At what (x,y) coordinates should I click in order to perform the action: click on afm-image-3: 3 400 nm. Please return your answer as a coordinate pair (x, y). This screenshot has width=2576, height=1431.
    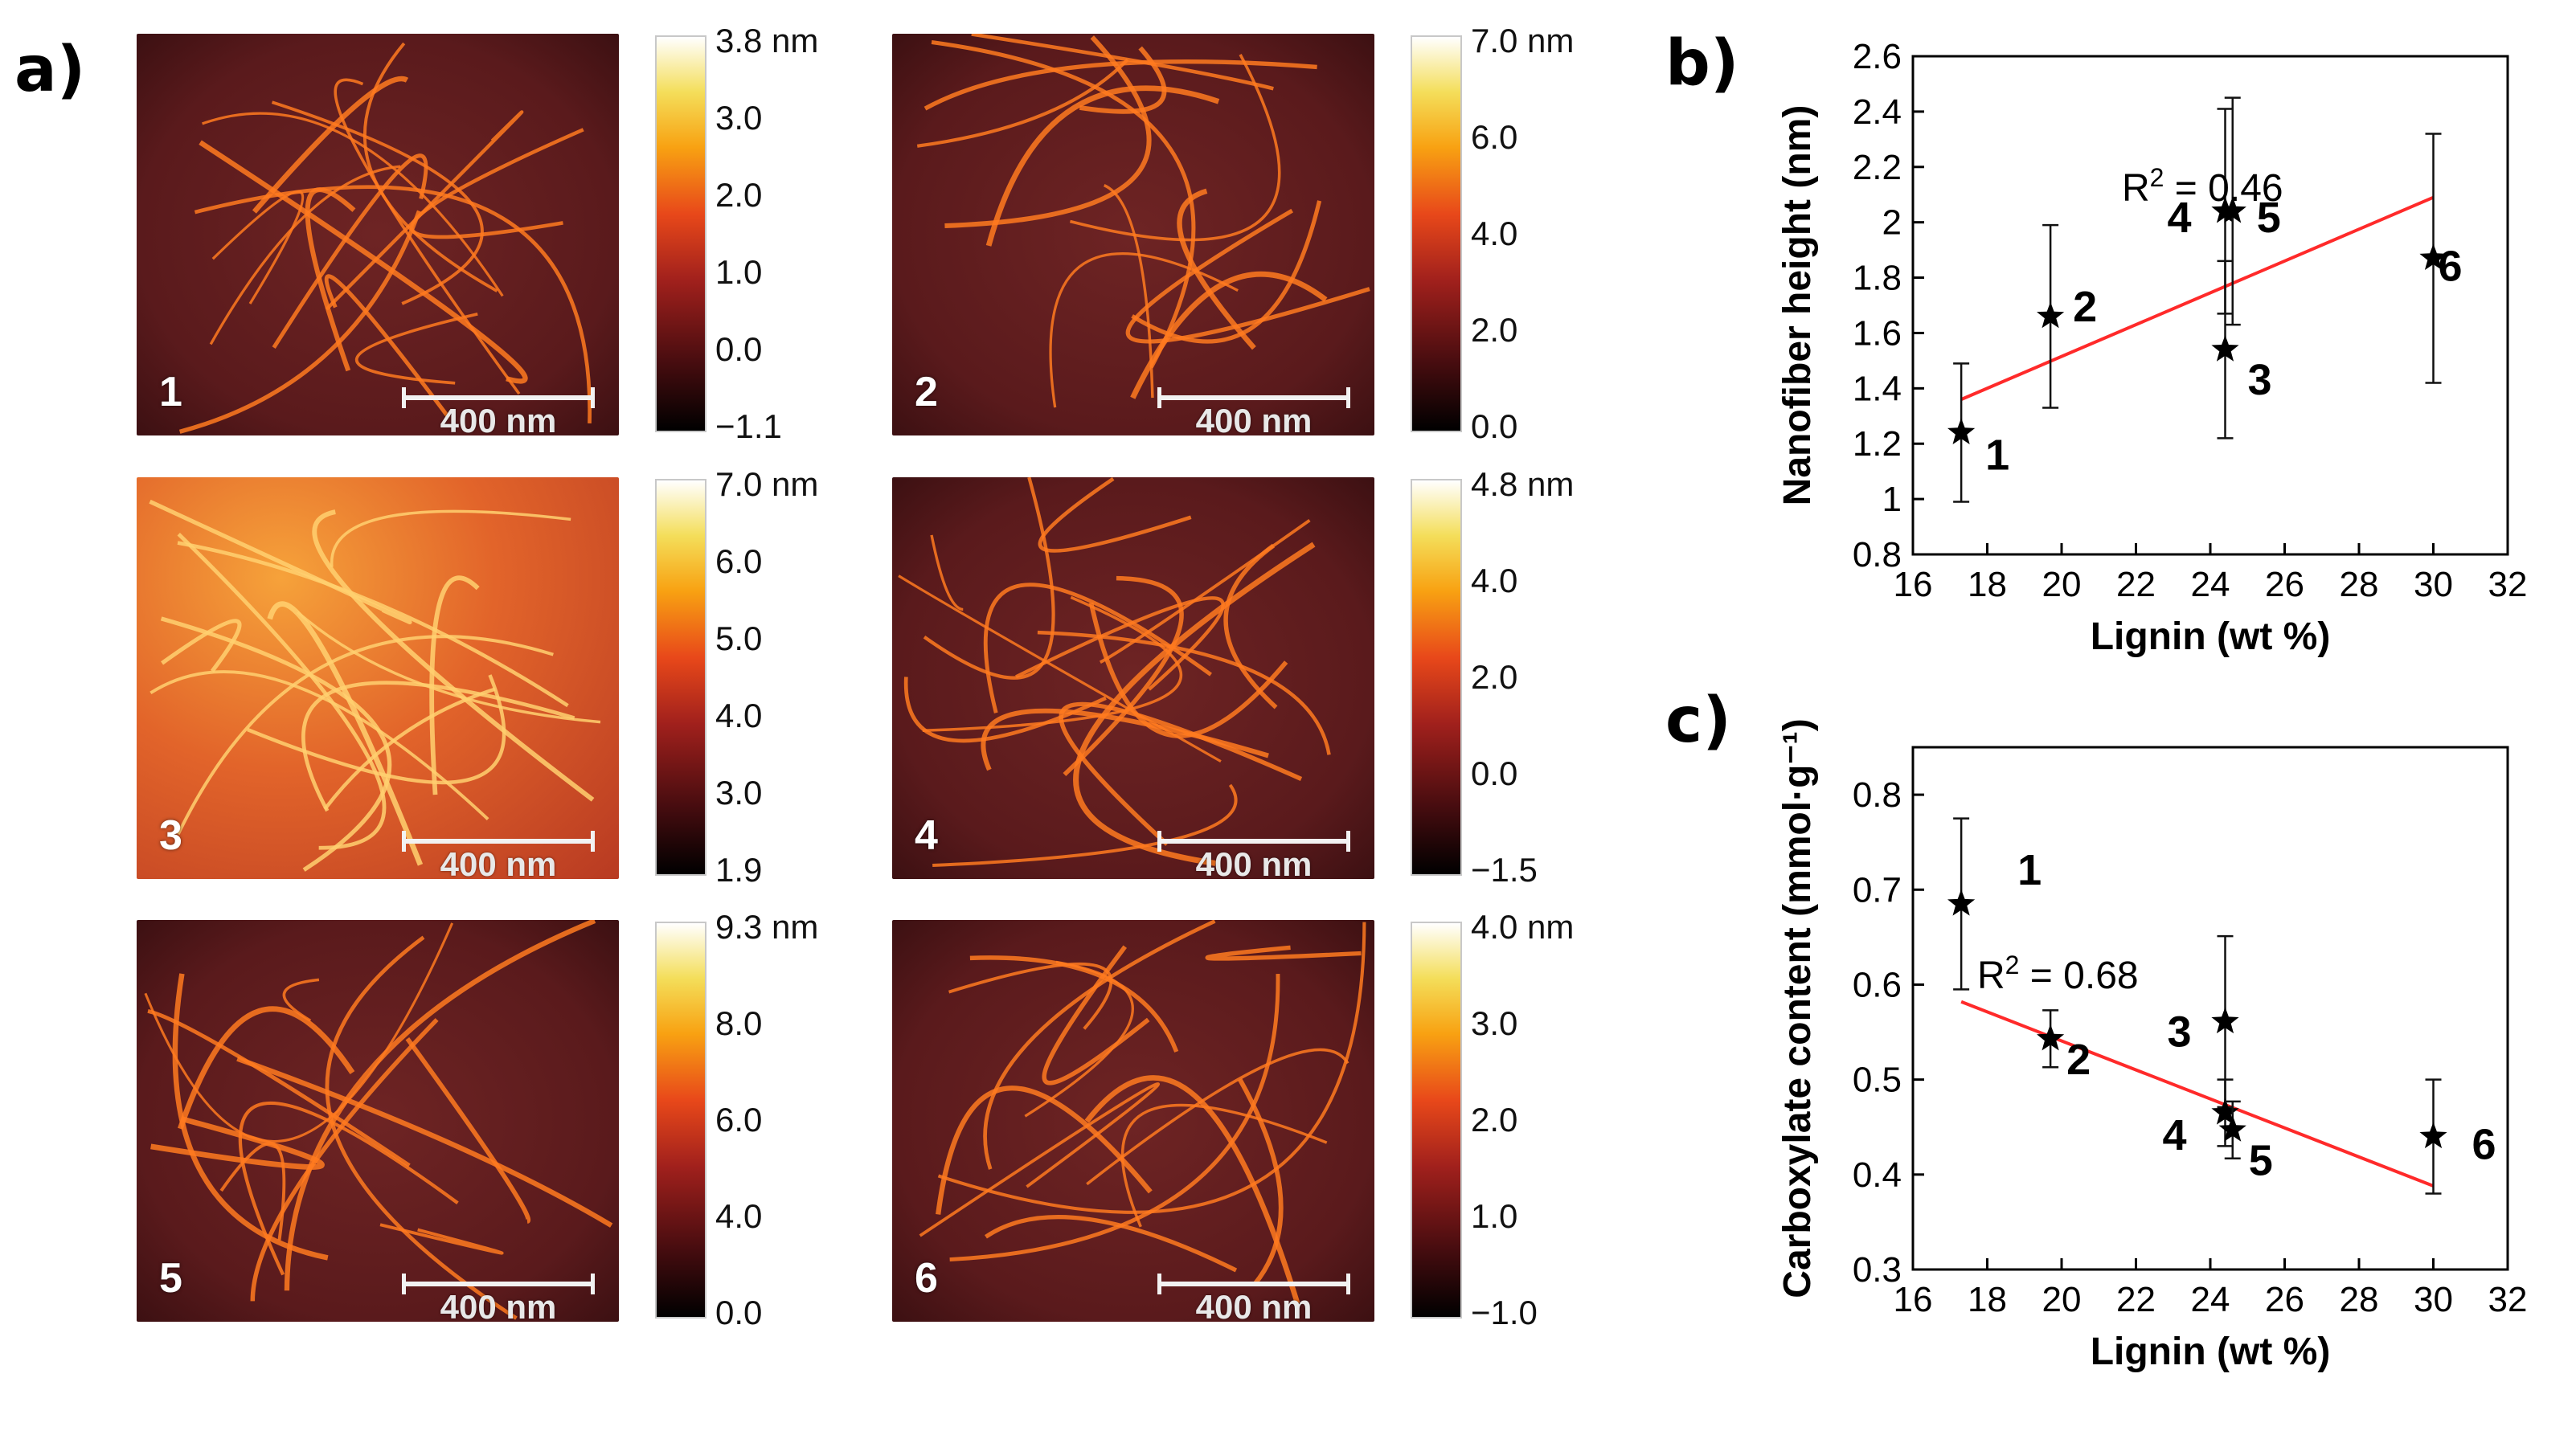
    Looking at the image, I should click on (378, 678).